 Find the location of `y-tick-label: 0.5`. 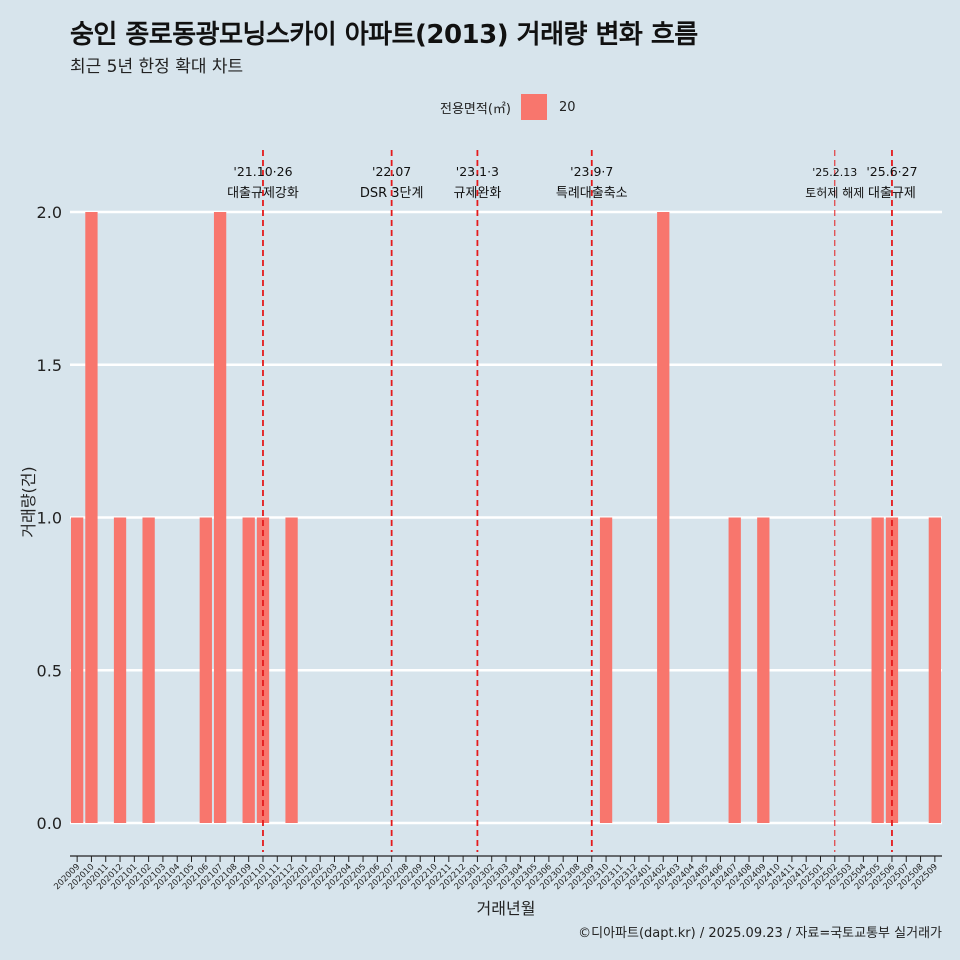

y-tick-label: 0.5 is located at coordinates (49, 670).